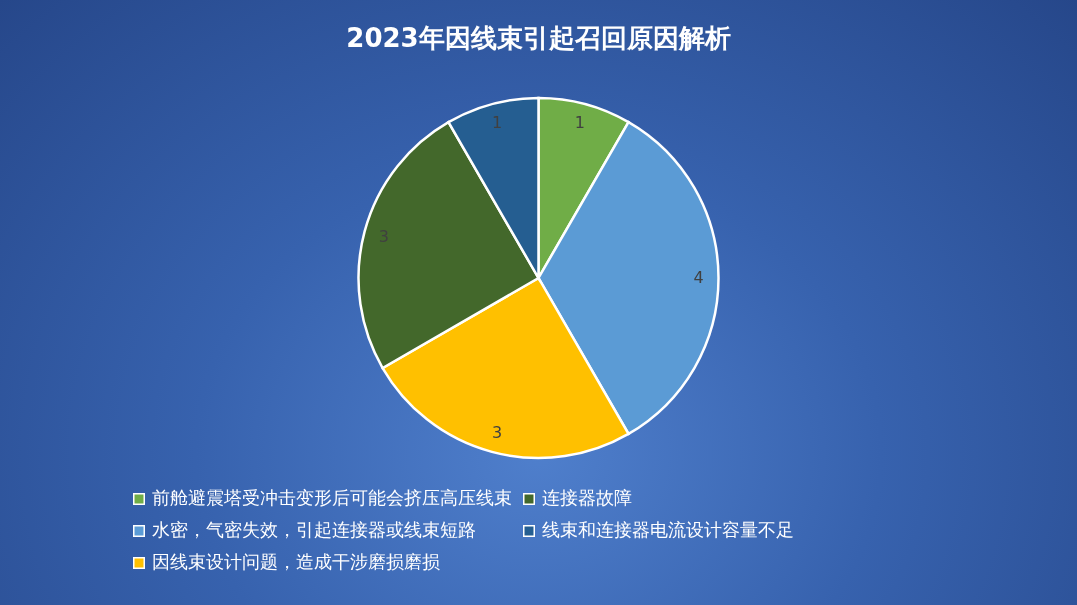  I want to click on chart-title: 2023年因线束引起召回原因解析, so click(538, 38).